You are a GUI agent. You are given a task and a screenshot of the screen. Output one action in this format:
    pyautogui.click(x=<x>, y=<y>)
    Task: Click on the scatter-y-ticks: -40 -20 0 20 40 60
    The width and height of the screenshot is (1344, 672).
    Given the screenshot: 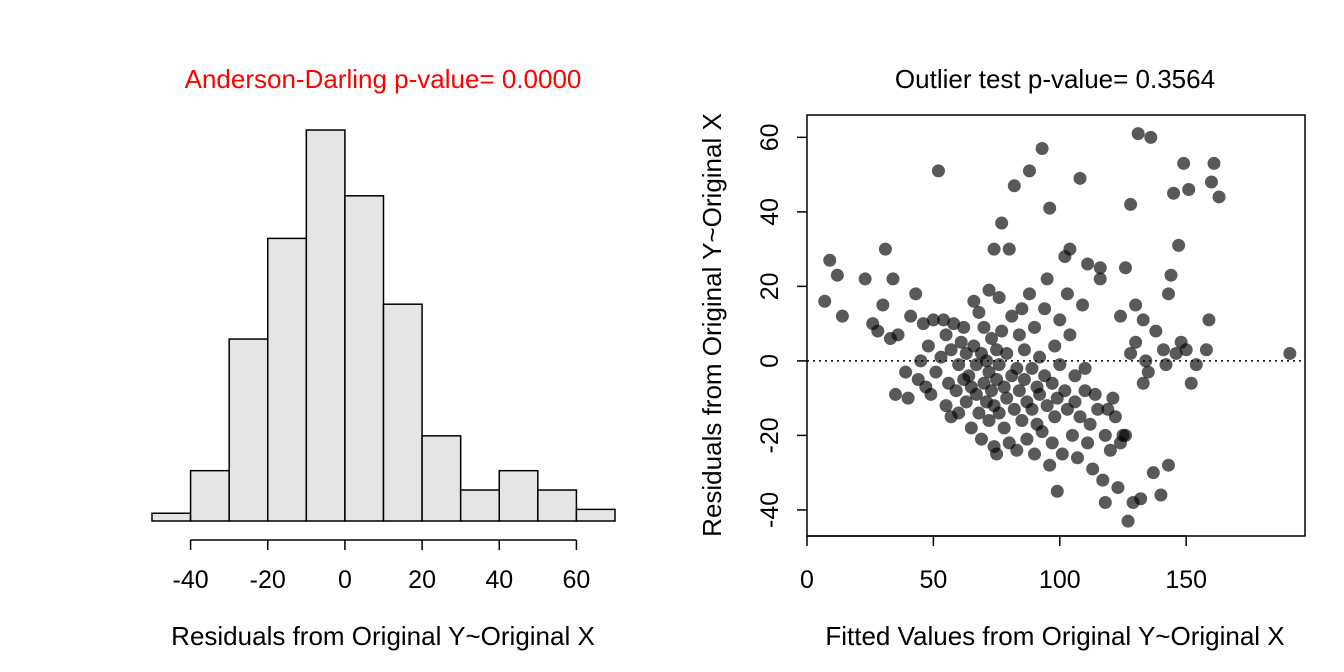 What is the action you would take?
    pyautogui.click(x=781, y=325)
    